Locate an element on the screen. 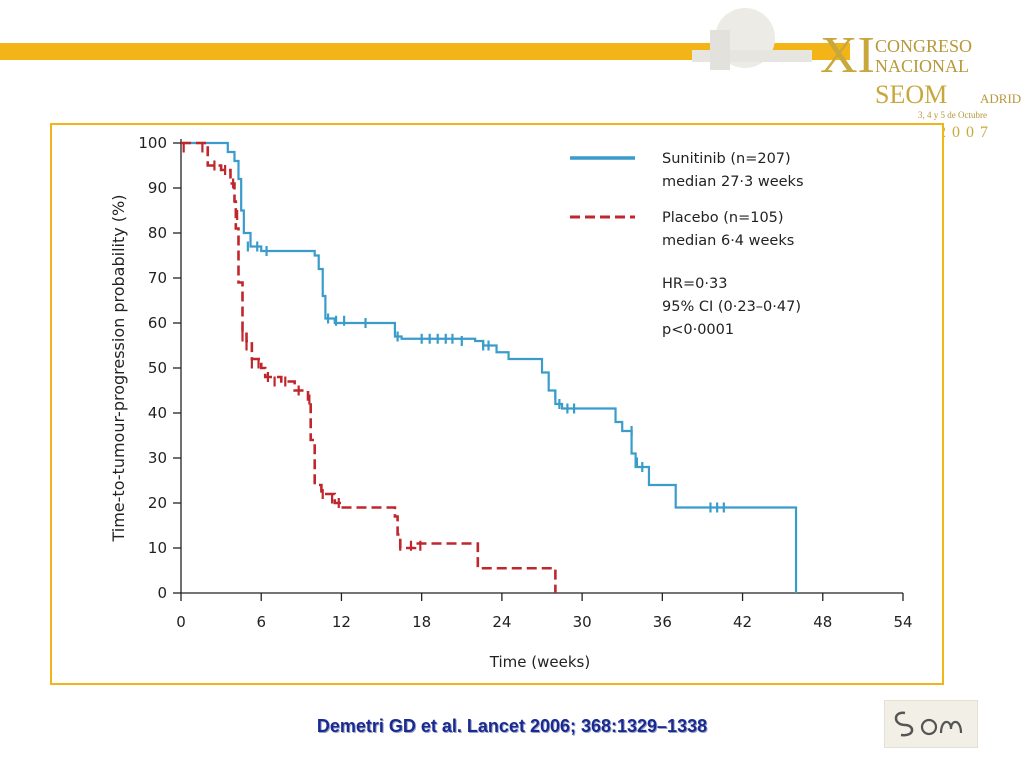 This screenshot has width=1024, height=768. legend-label-sunitinib: Sunitinib (n=207) is located at coordinates (726, 159).